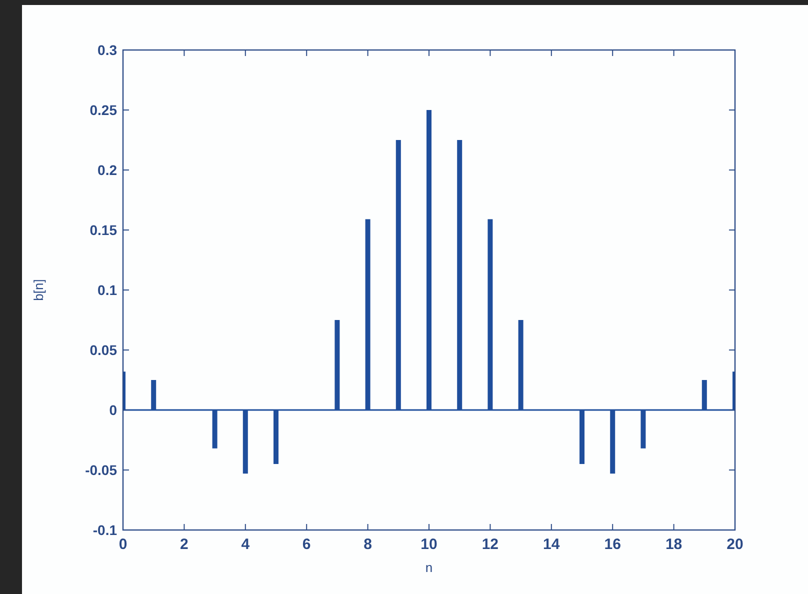 The width and height of the screenshot is (808, 594). Describe the element at coordinates (551, 544) in the screenshot. I see `x-tick-label: 14` at that location.